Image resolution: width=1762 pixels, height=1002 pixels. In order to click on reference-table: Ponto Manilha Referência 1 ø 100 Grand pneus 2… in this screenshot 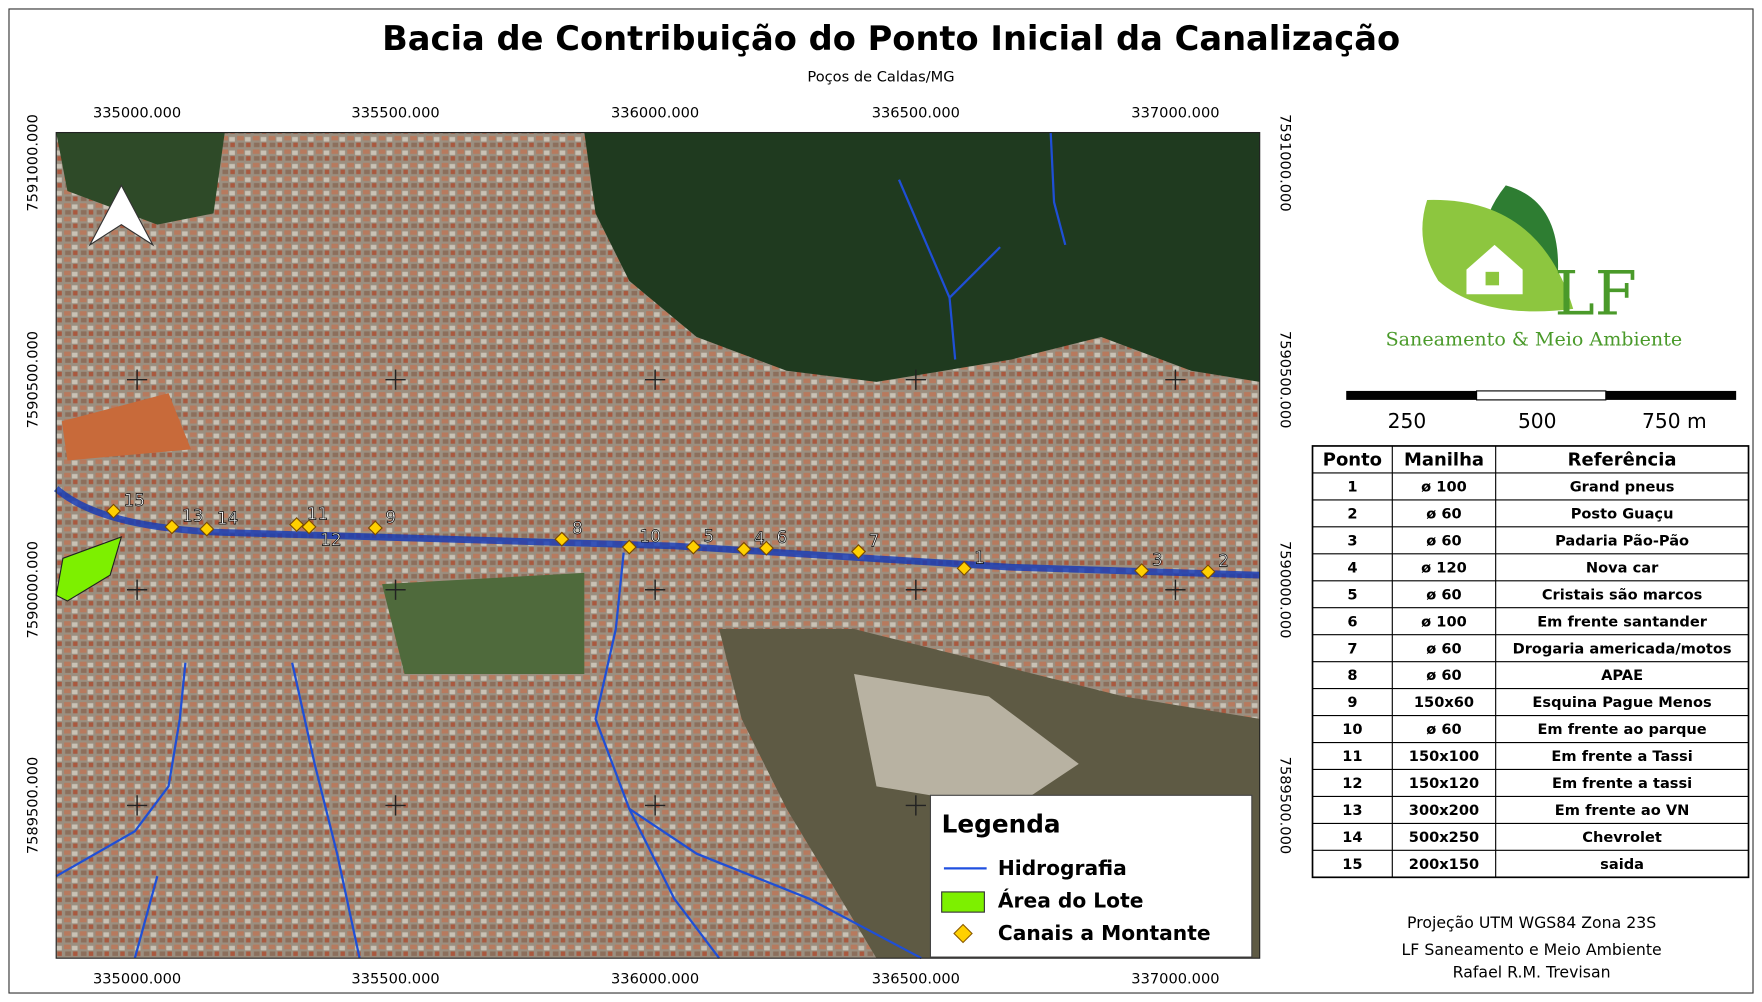, I will do `click(1530, 662)`.